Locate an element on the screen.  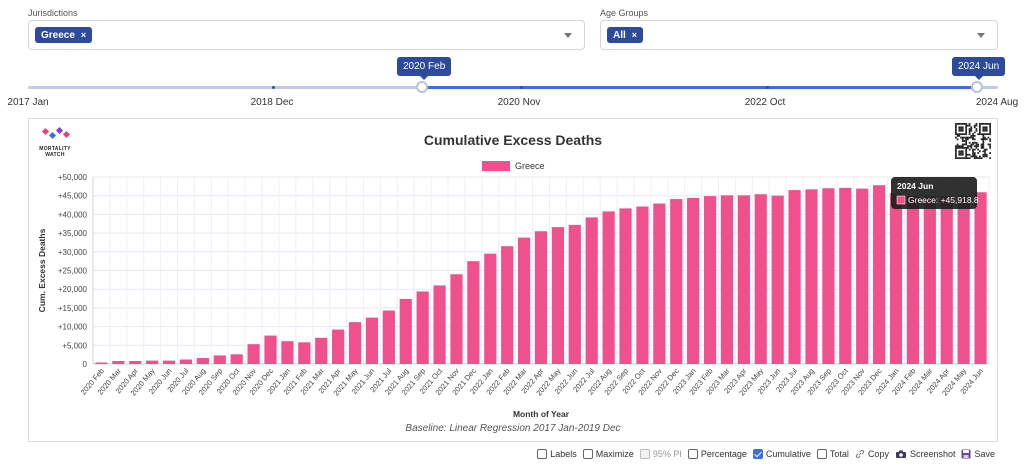
y-tick-label: +20,000 is located at coordinates (73, 289).